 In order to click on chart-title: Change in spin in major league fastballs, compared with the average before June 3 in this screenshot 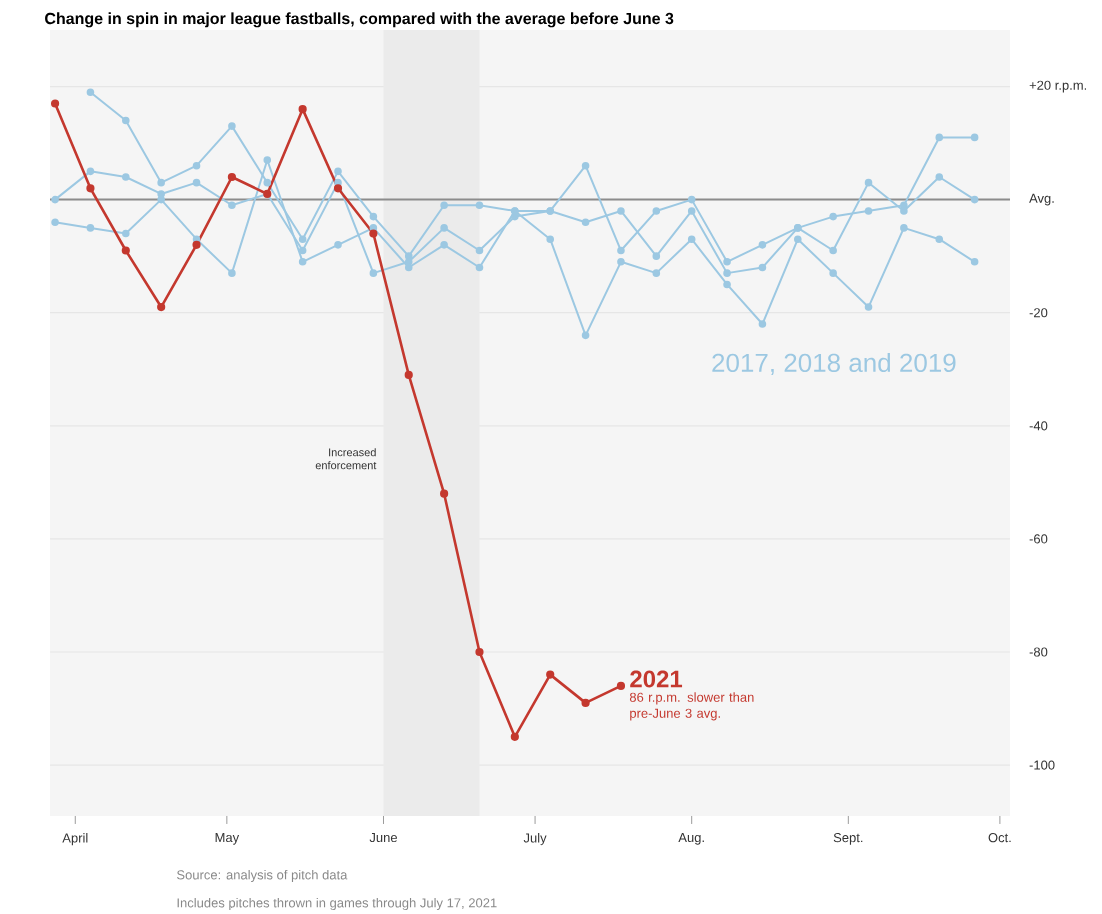, I will do `click(359, 20)`.